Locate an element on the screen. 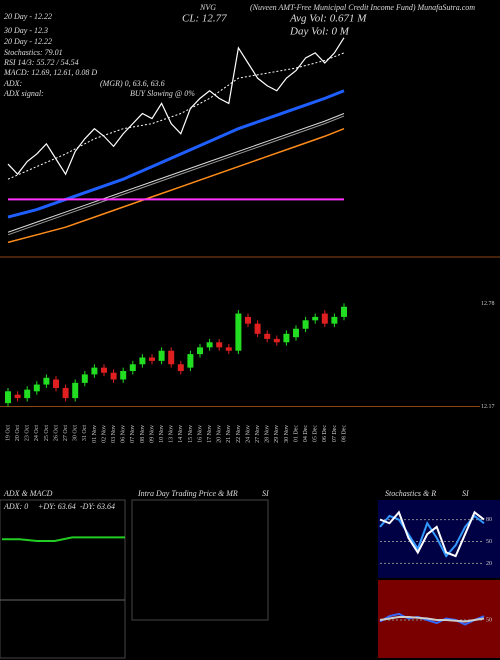 This screenshot has height=660, width=500. x-tick-label: 06 Nov is located at coordinates (124, 434).